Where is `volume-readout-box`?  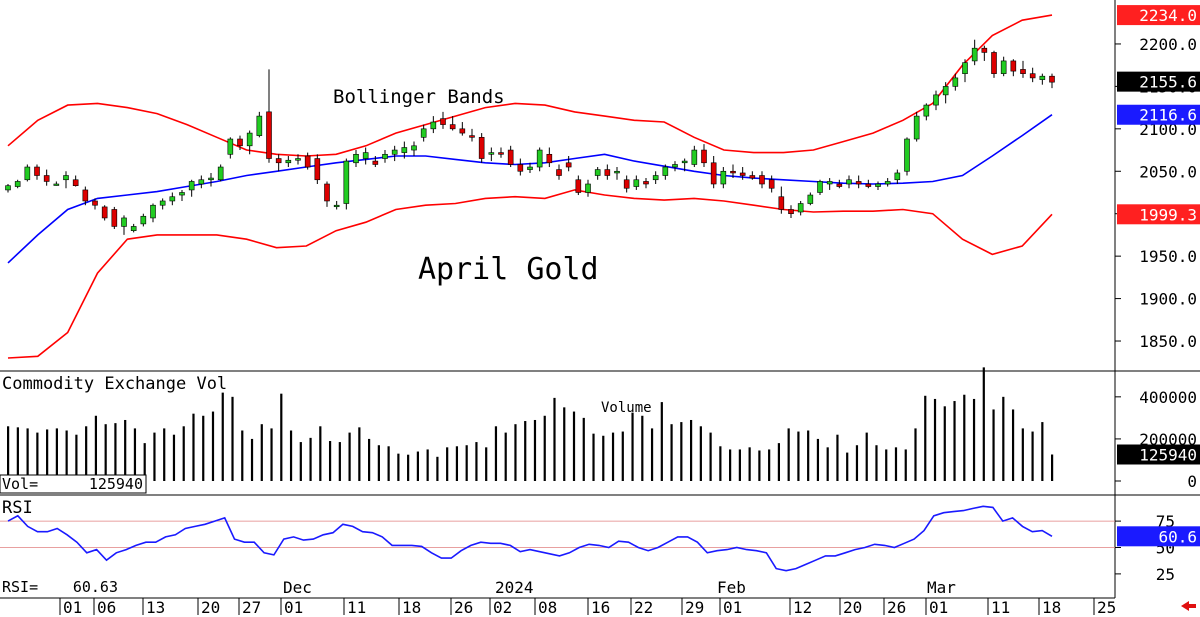
volume-readout-box is located at coordinates (73, 484).